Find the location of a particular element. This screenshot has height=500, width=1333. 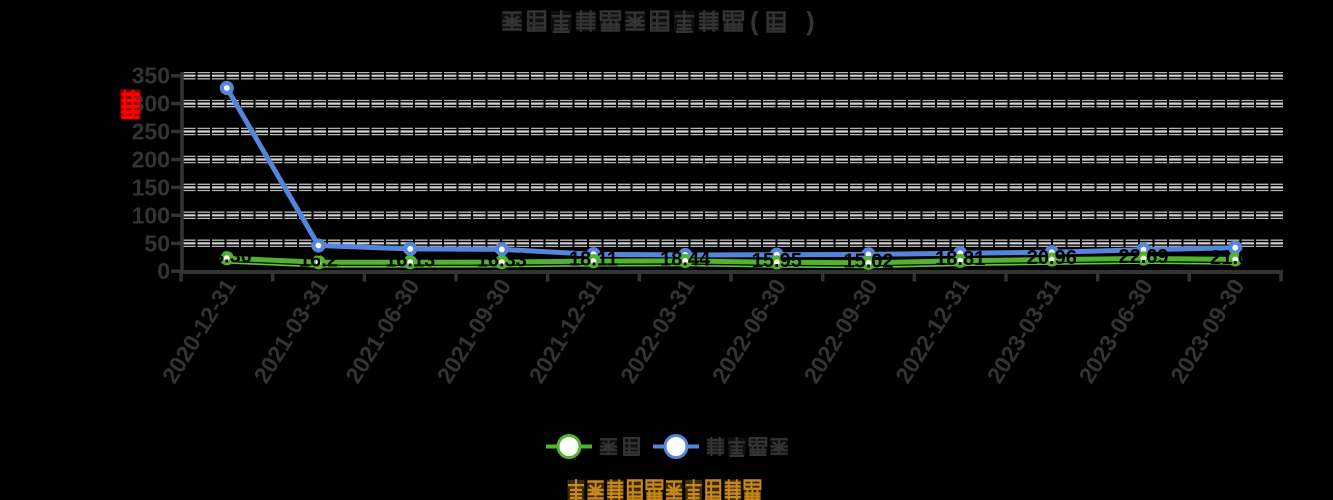

svg-text: 21.07 is located at coordinates (1235, 258).